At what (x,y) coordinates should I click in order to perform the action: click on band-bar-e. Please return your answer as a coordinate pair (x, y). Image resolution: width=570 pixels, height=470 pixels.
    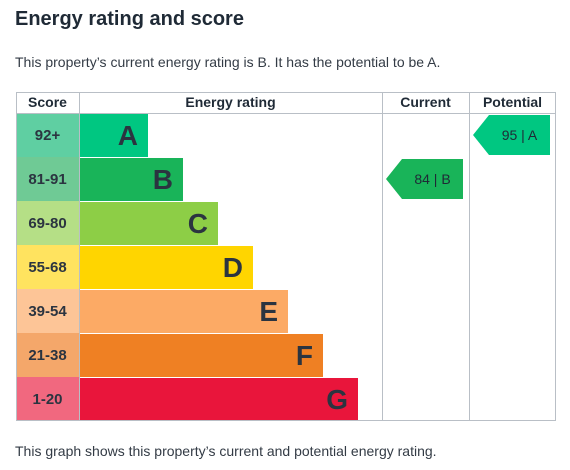
    Looking at the image, I should click on (184, 311).